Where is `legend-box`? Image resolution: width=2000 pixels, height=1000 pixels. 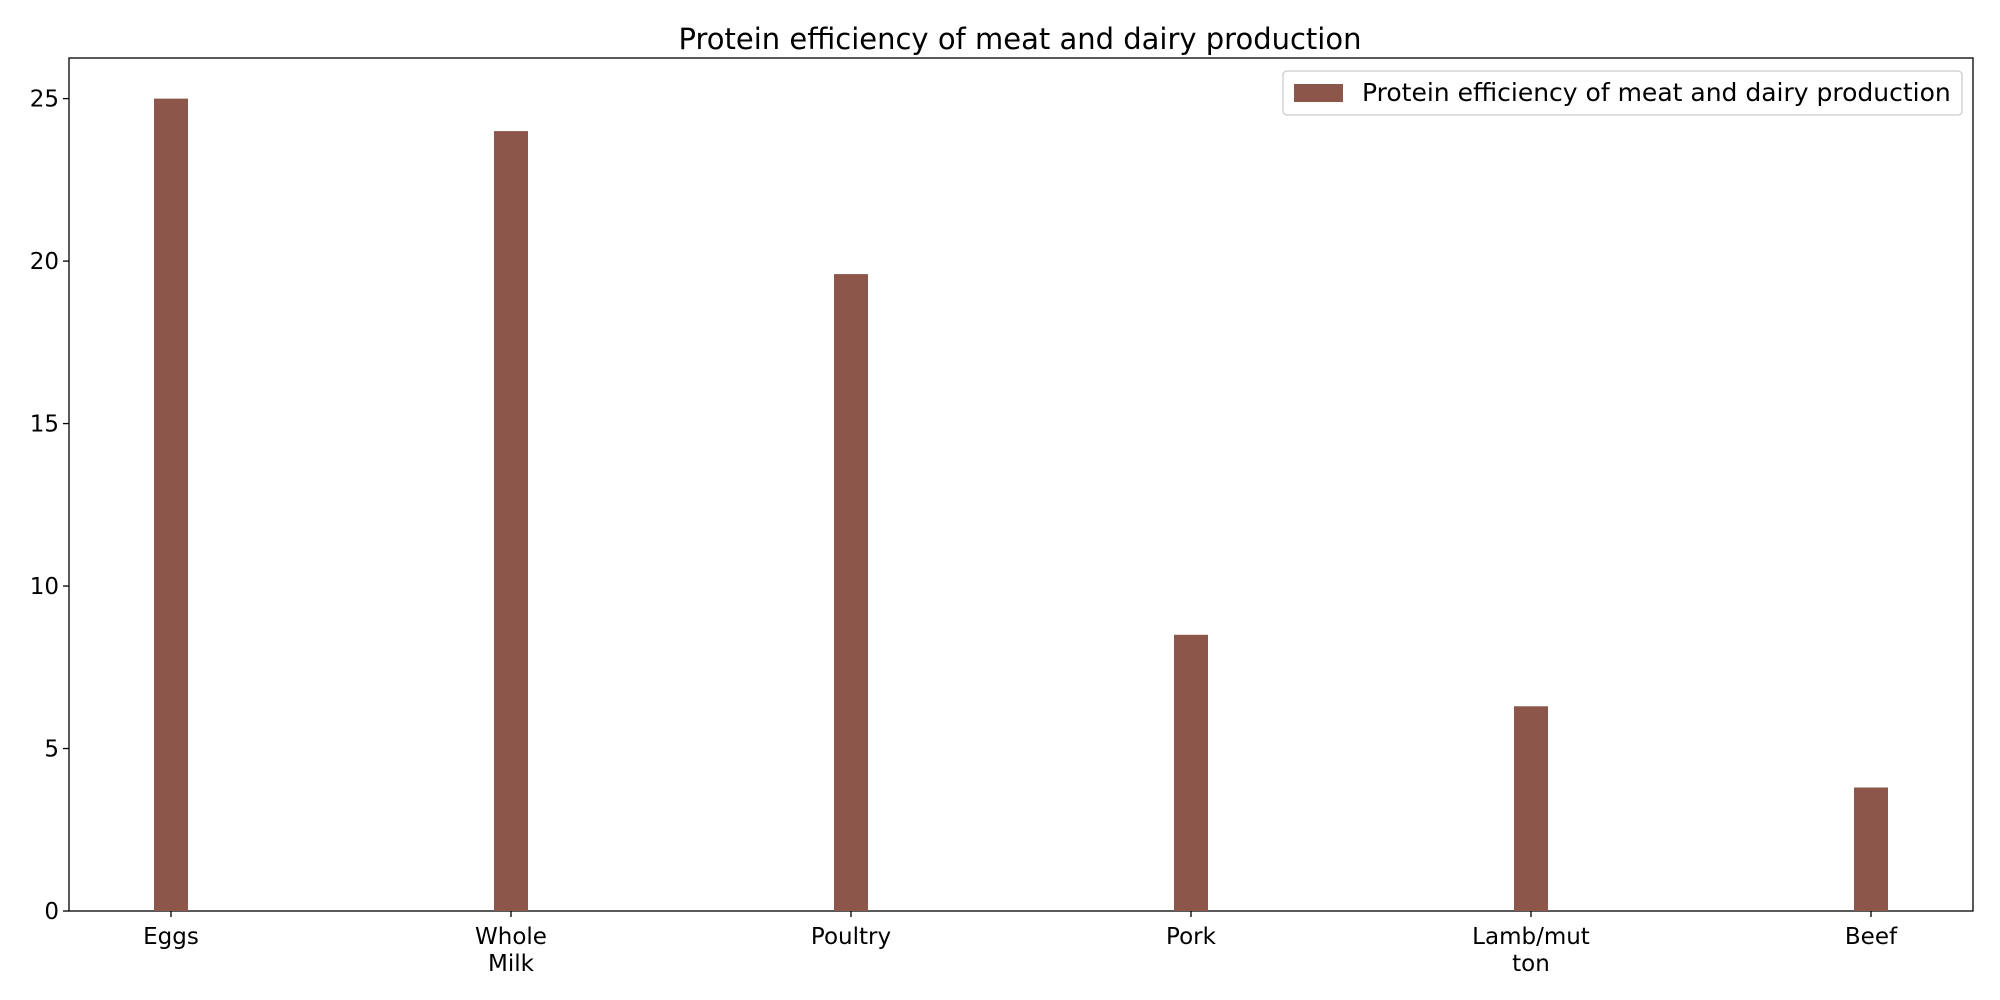
legend-box is located at coordinates (1622, 93).